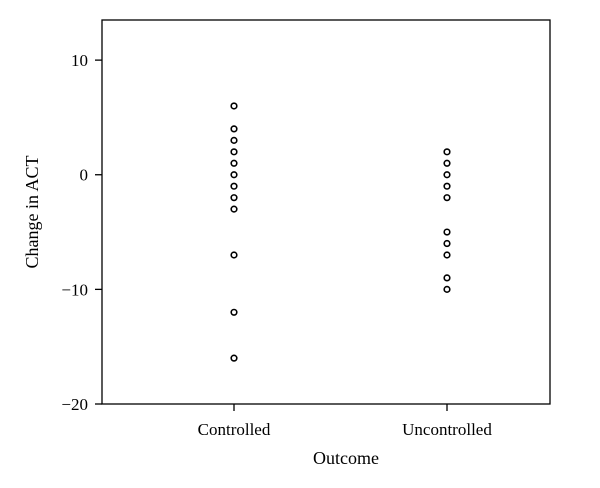 The height and width of the screenshot is (488, 600). Describe the element at coordinates (74, 289) in the screenshot. I see `y-tick-label: −10` at that location.